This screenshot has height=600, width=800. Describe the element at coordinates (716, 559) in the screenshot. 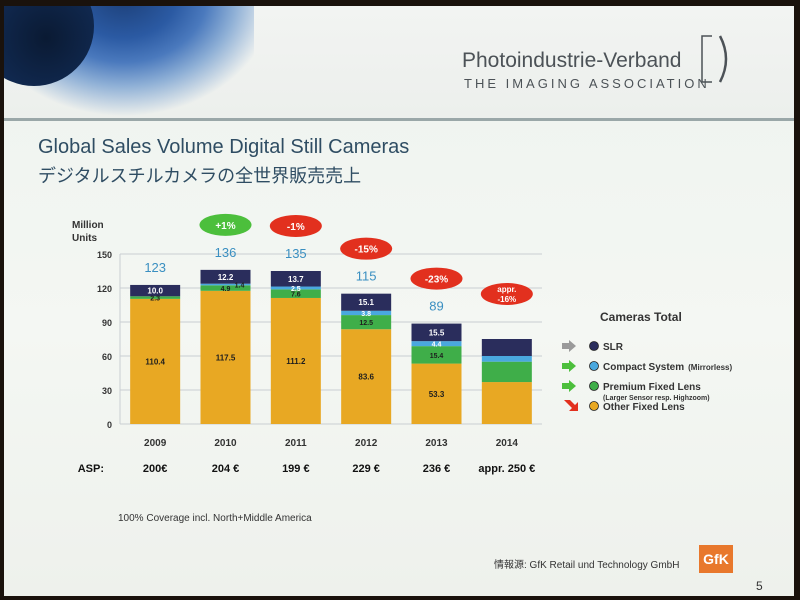

I see `gfk-logo: GfK` at that location.